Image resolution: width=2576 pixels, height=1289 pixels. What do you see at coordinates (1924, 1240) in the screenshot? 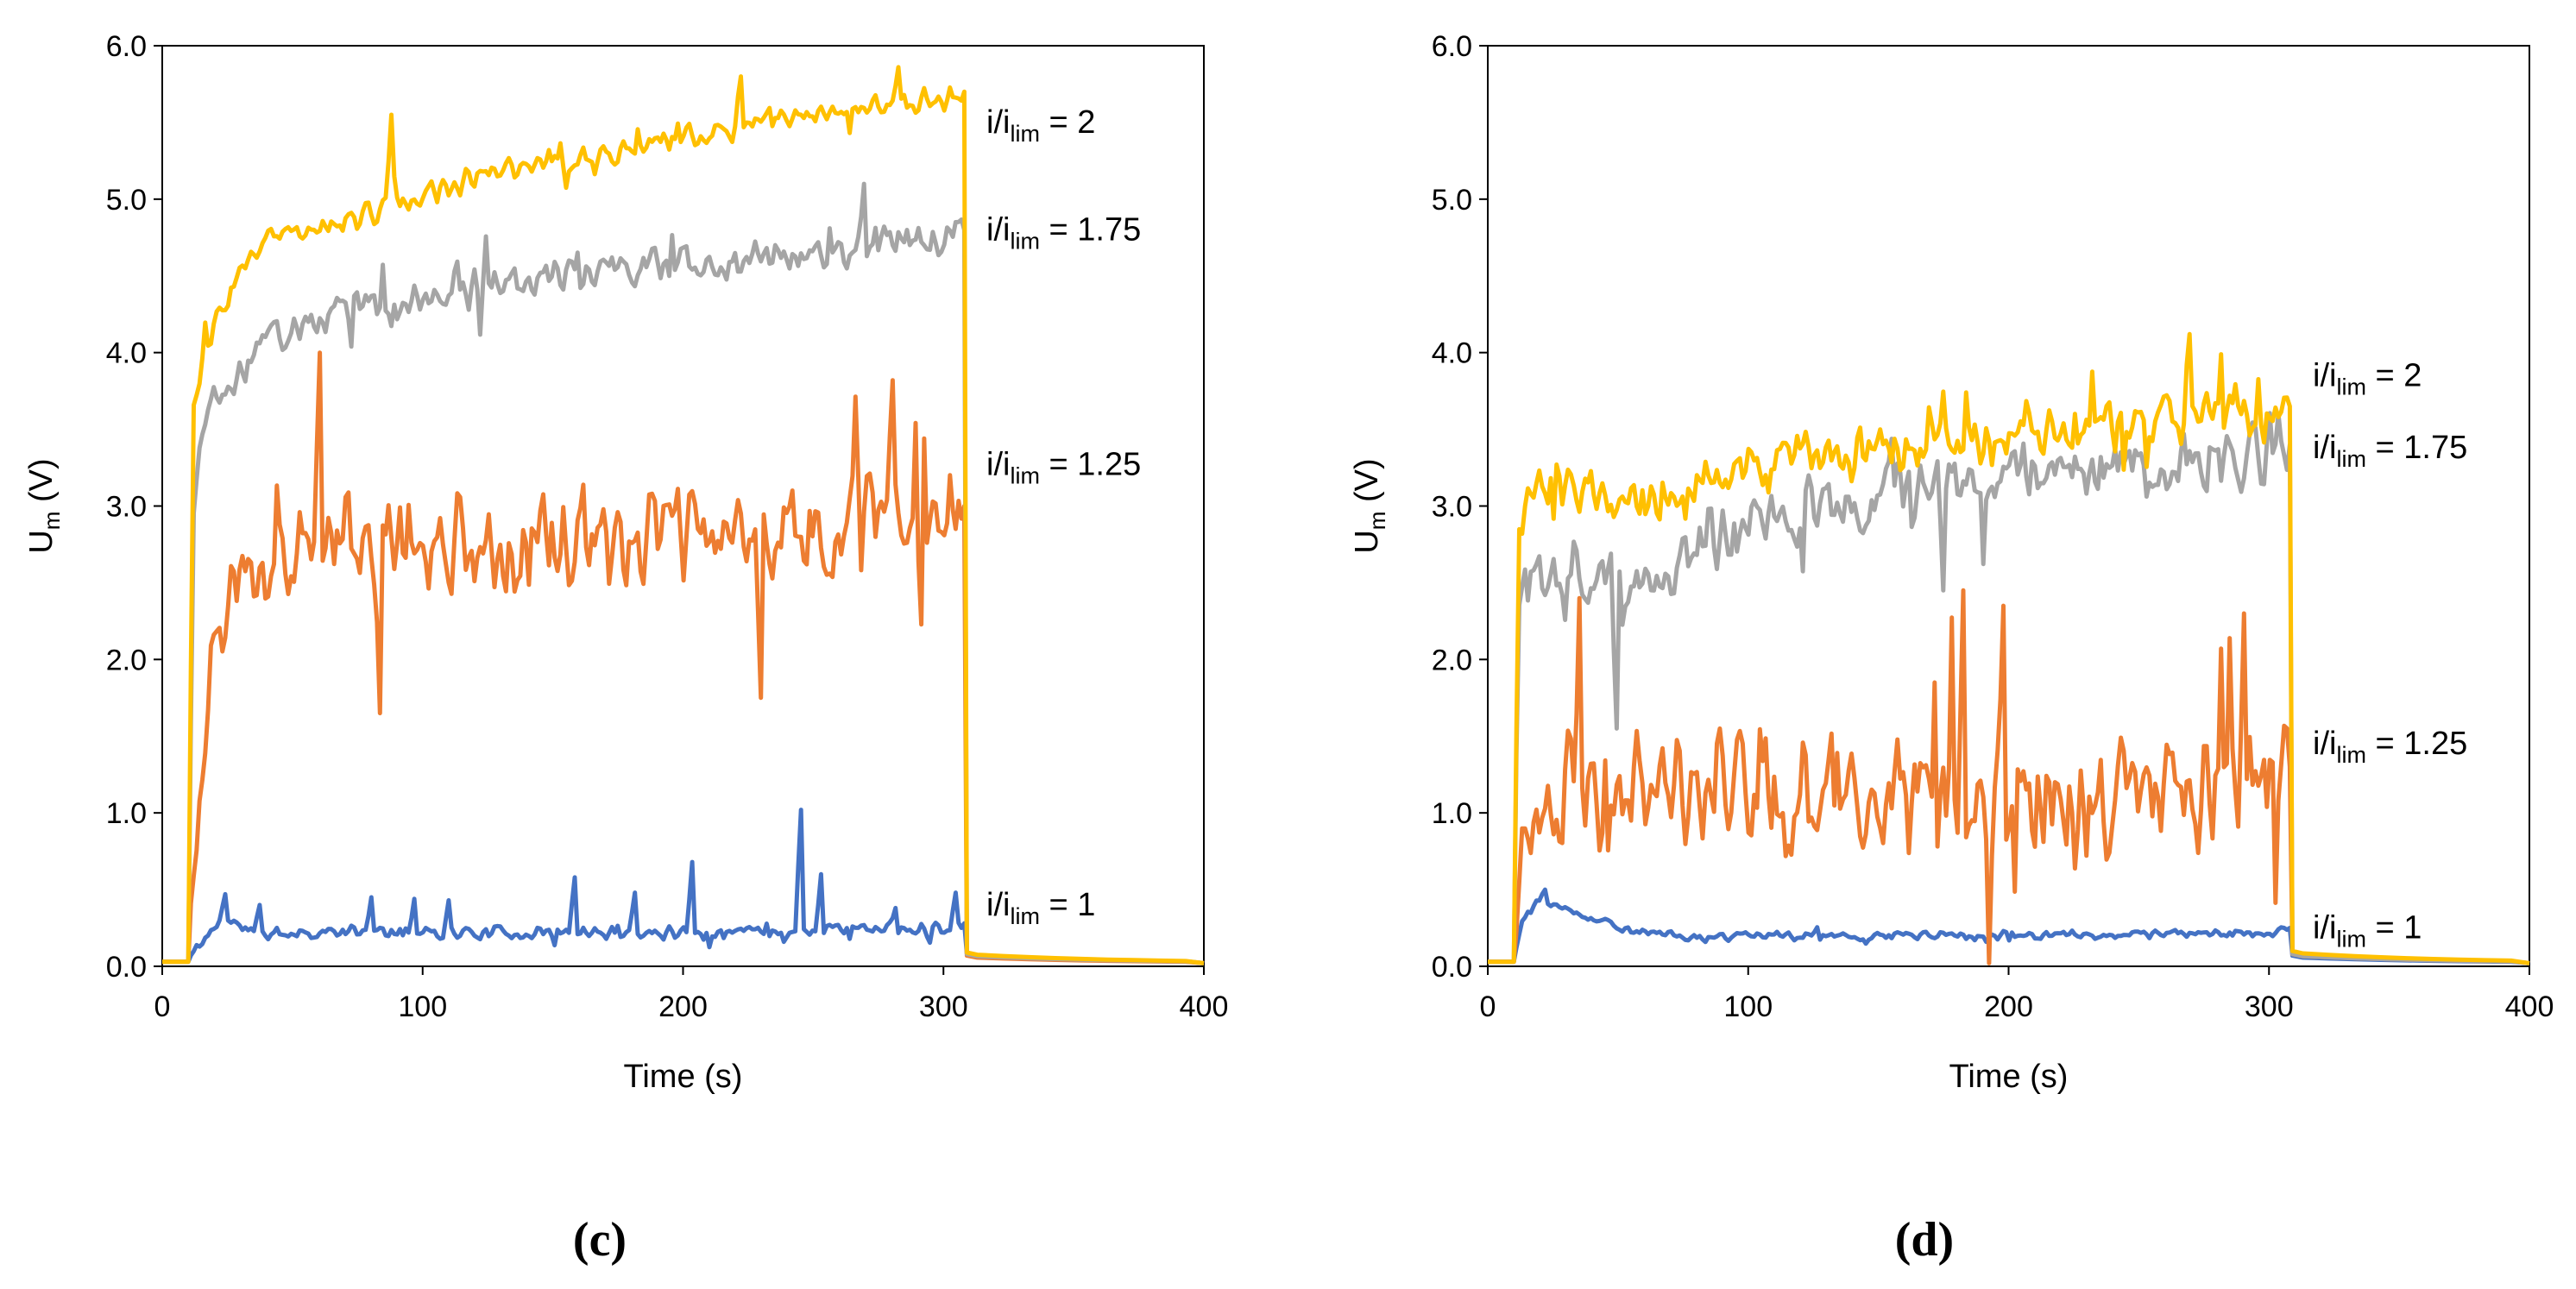
I see `panel-caption: (d)` at bounding box center [1924, 1240].